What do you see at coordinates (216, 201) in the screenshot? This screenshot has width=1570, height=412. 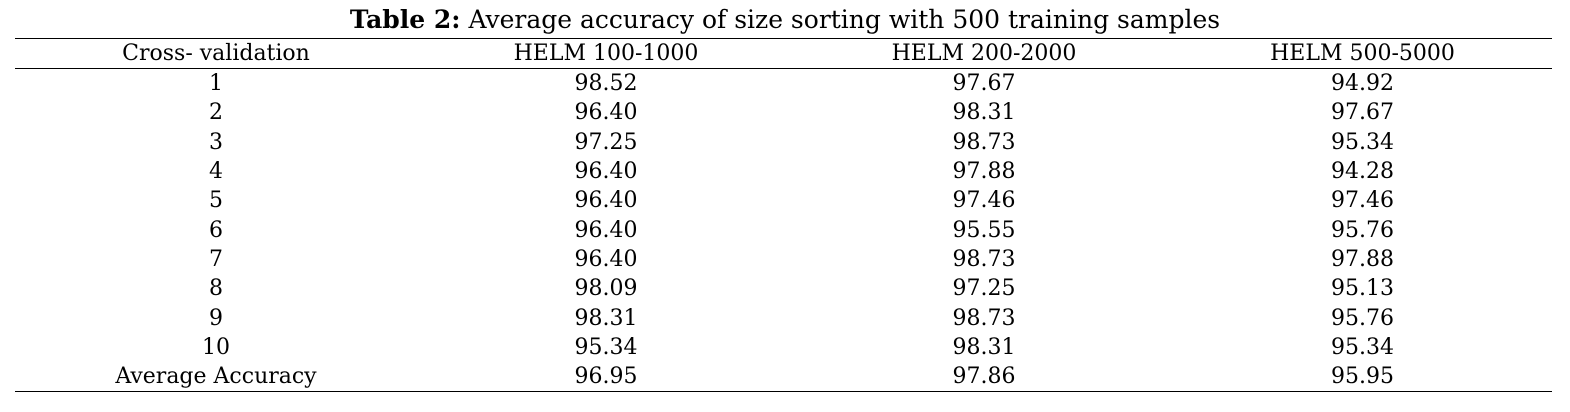 I see `table-cell: 5` at bounding box center [216, 201].